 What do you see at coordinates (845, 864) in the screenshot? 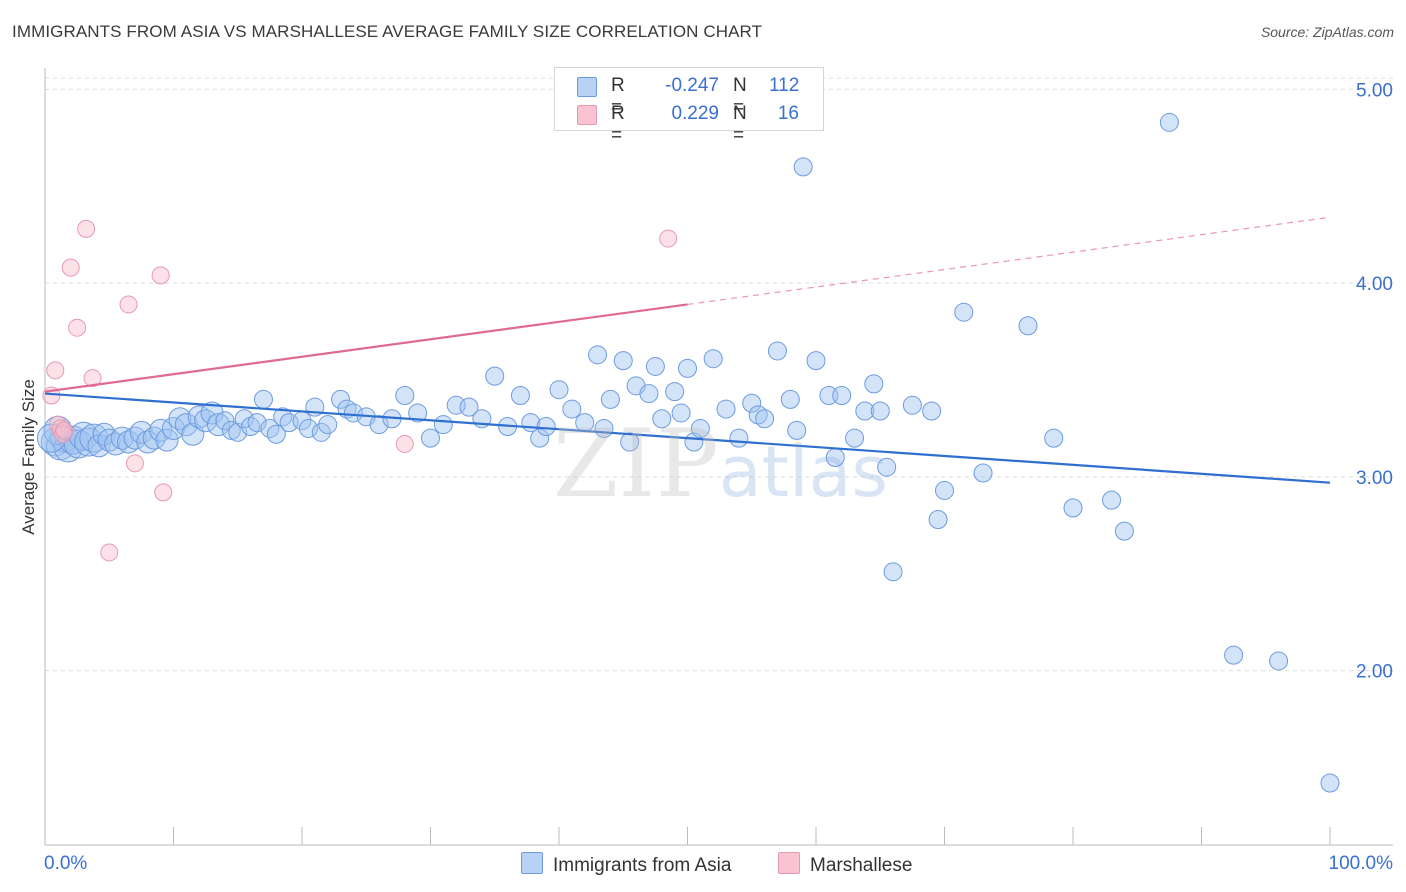
I see `bottom-legend-marshallese: Marshallese` at bounding box center [845, 864].